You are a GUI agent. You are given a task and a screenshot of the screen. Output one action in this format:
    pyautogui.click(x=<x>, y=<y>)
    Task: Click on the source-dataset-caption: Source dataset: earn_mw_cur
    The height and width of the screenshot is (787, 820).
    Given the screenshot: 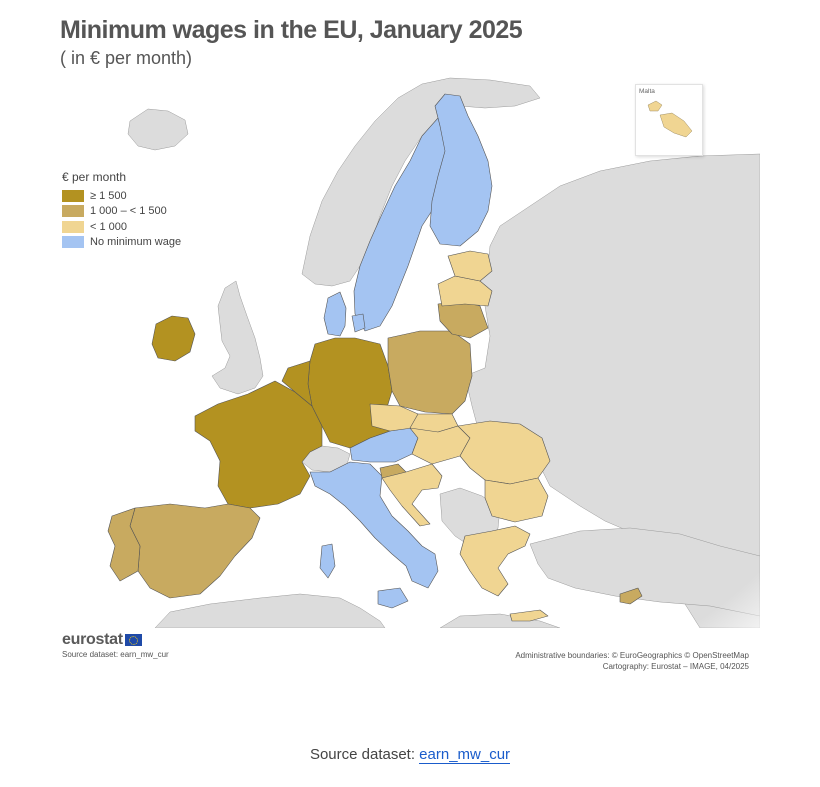 What is the action you would take?
    pyautogui.click(x=115, y=654)
    